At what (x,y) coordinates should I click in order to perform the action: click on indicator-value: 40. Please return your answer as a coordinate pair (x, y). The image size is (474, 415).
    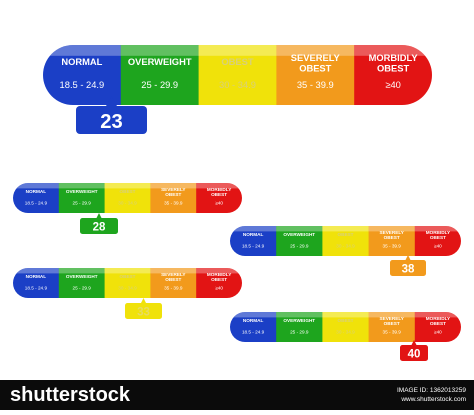
    Looking at the image, I should click on (414, 354).